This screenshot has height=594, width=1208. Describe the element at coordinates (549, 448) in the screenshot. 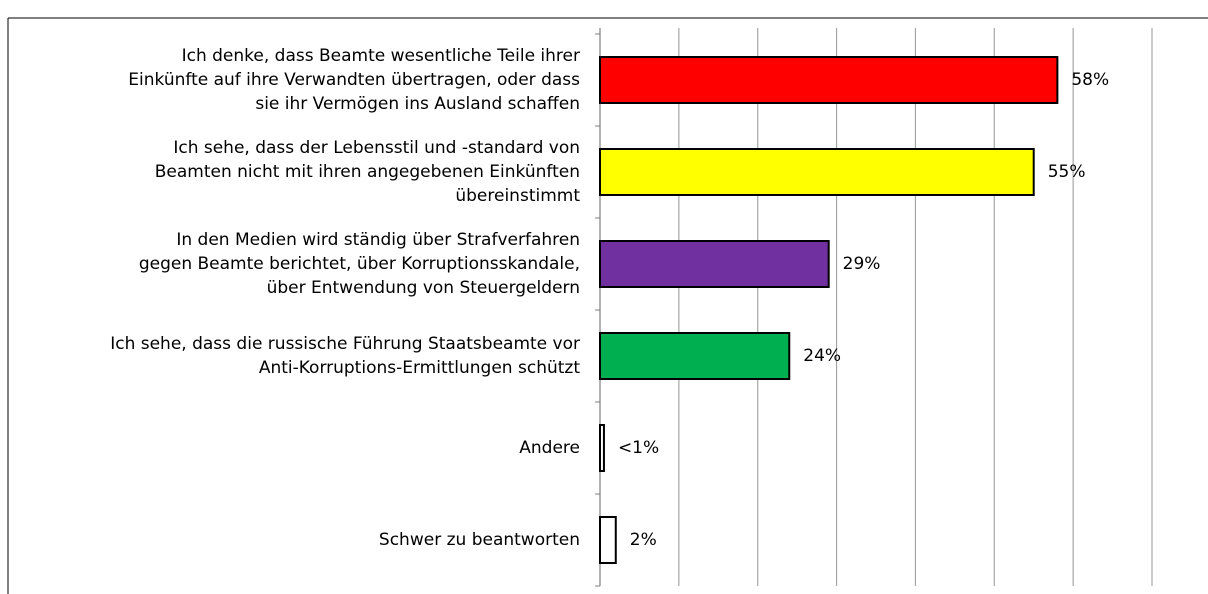

I see `category-label: Andere` at that location.